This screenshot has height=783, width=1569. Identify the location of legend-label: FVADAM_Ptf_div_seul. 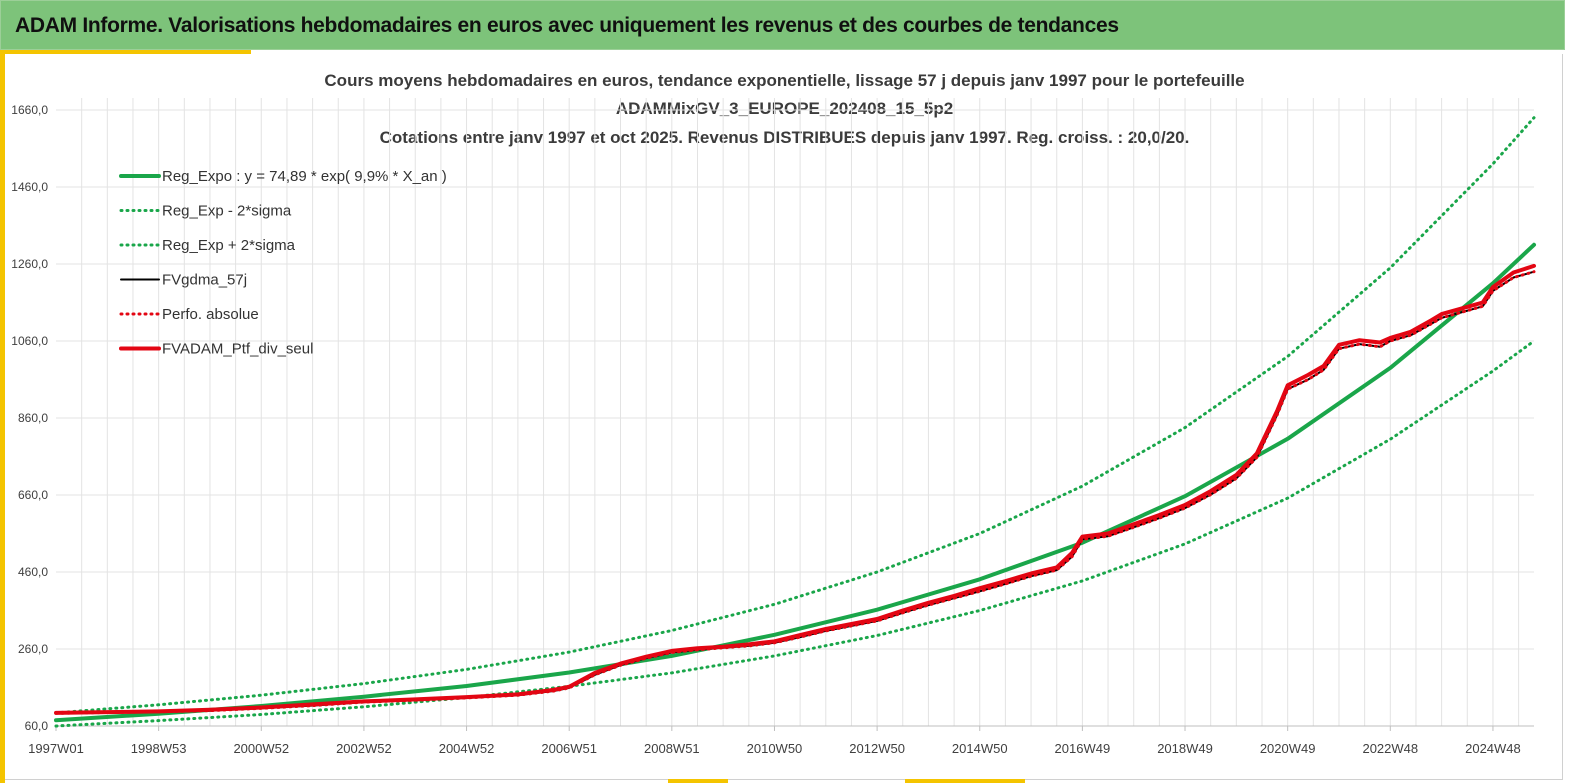
(237, 349).